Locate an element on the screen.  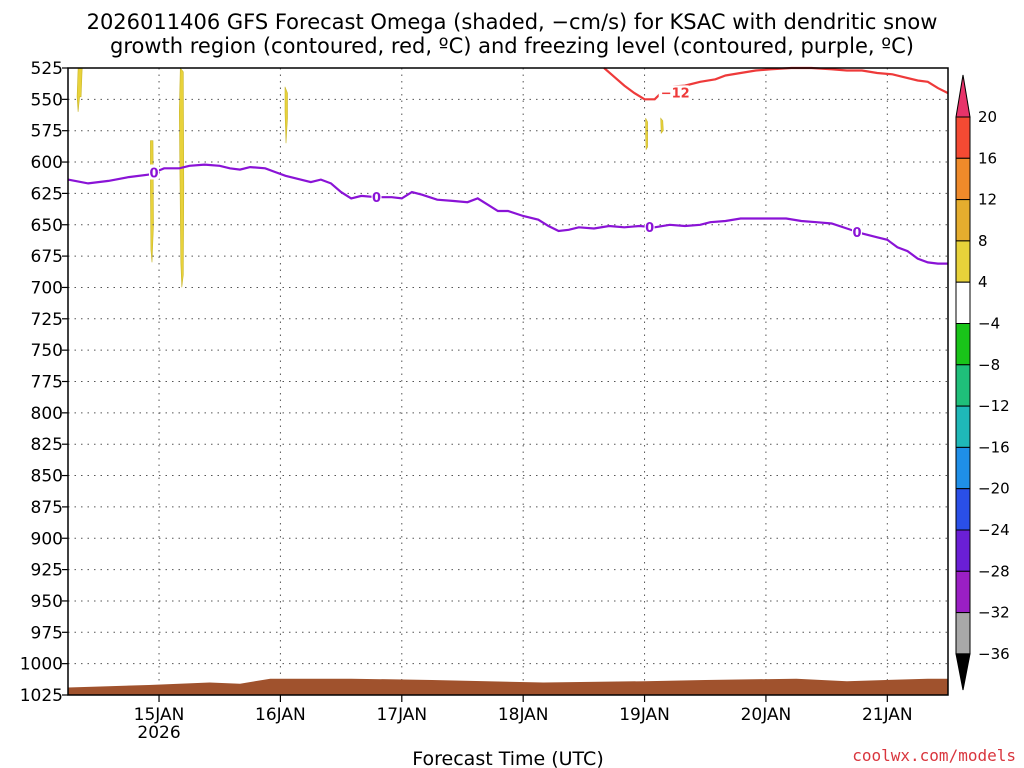
colorbar-tick-label: 20 is located at coordinates (987, 117).